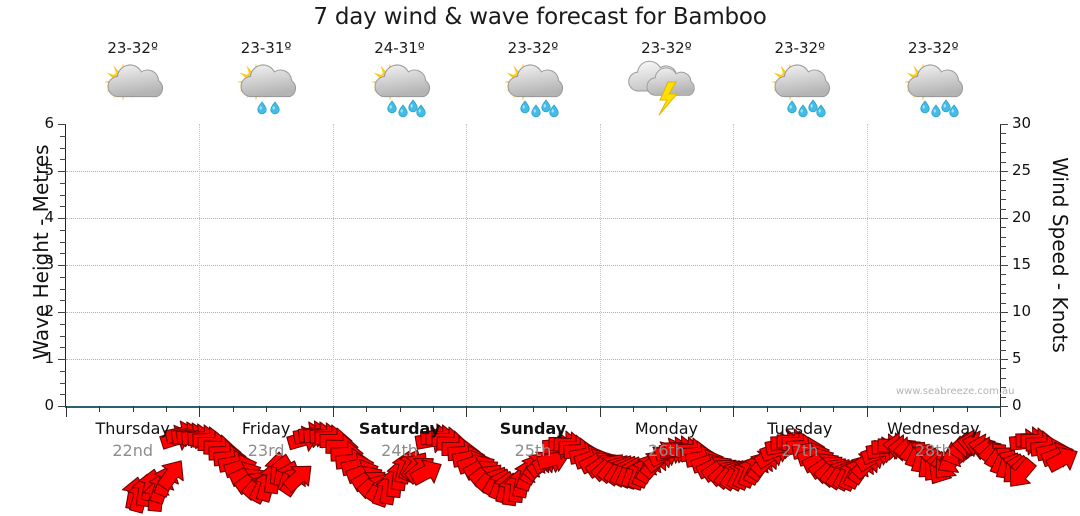  I want to click on right-axis-tick-label: 0, so click(1017, 405).